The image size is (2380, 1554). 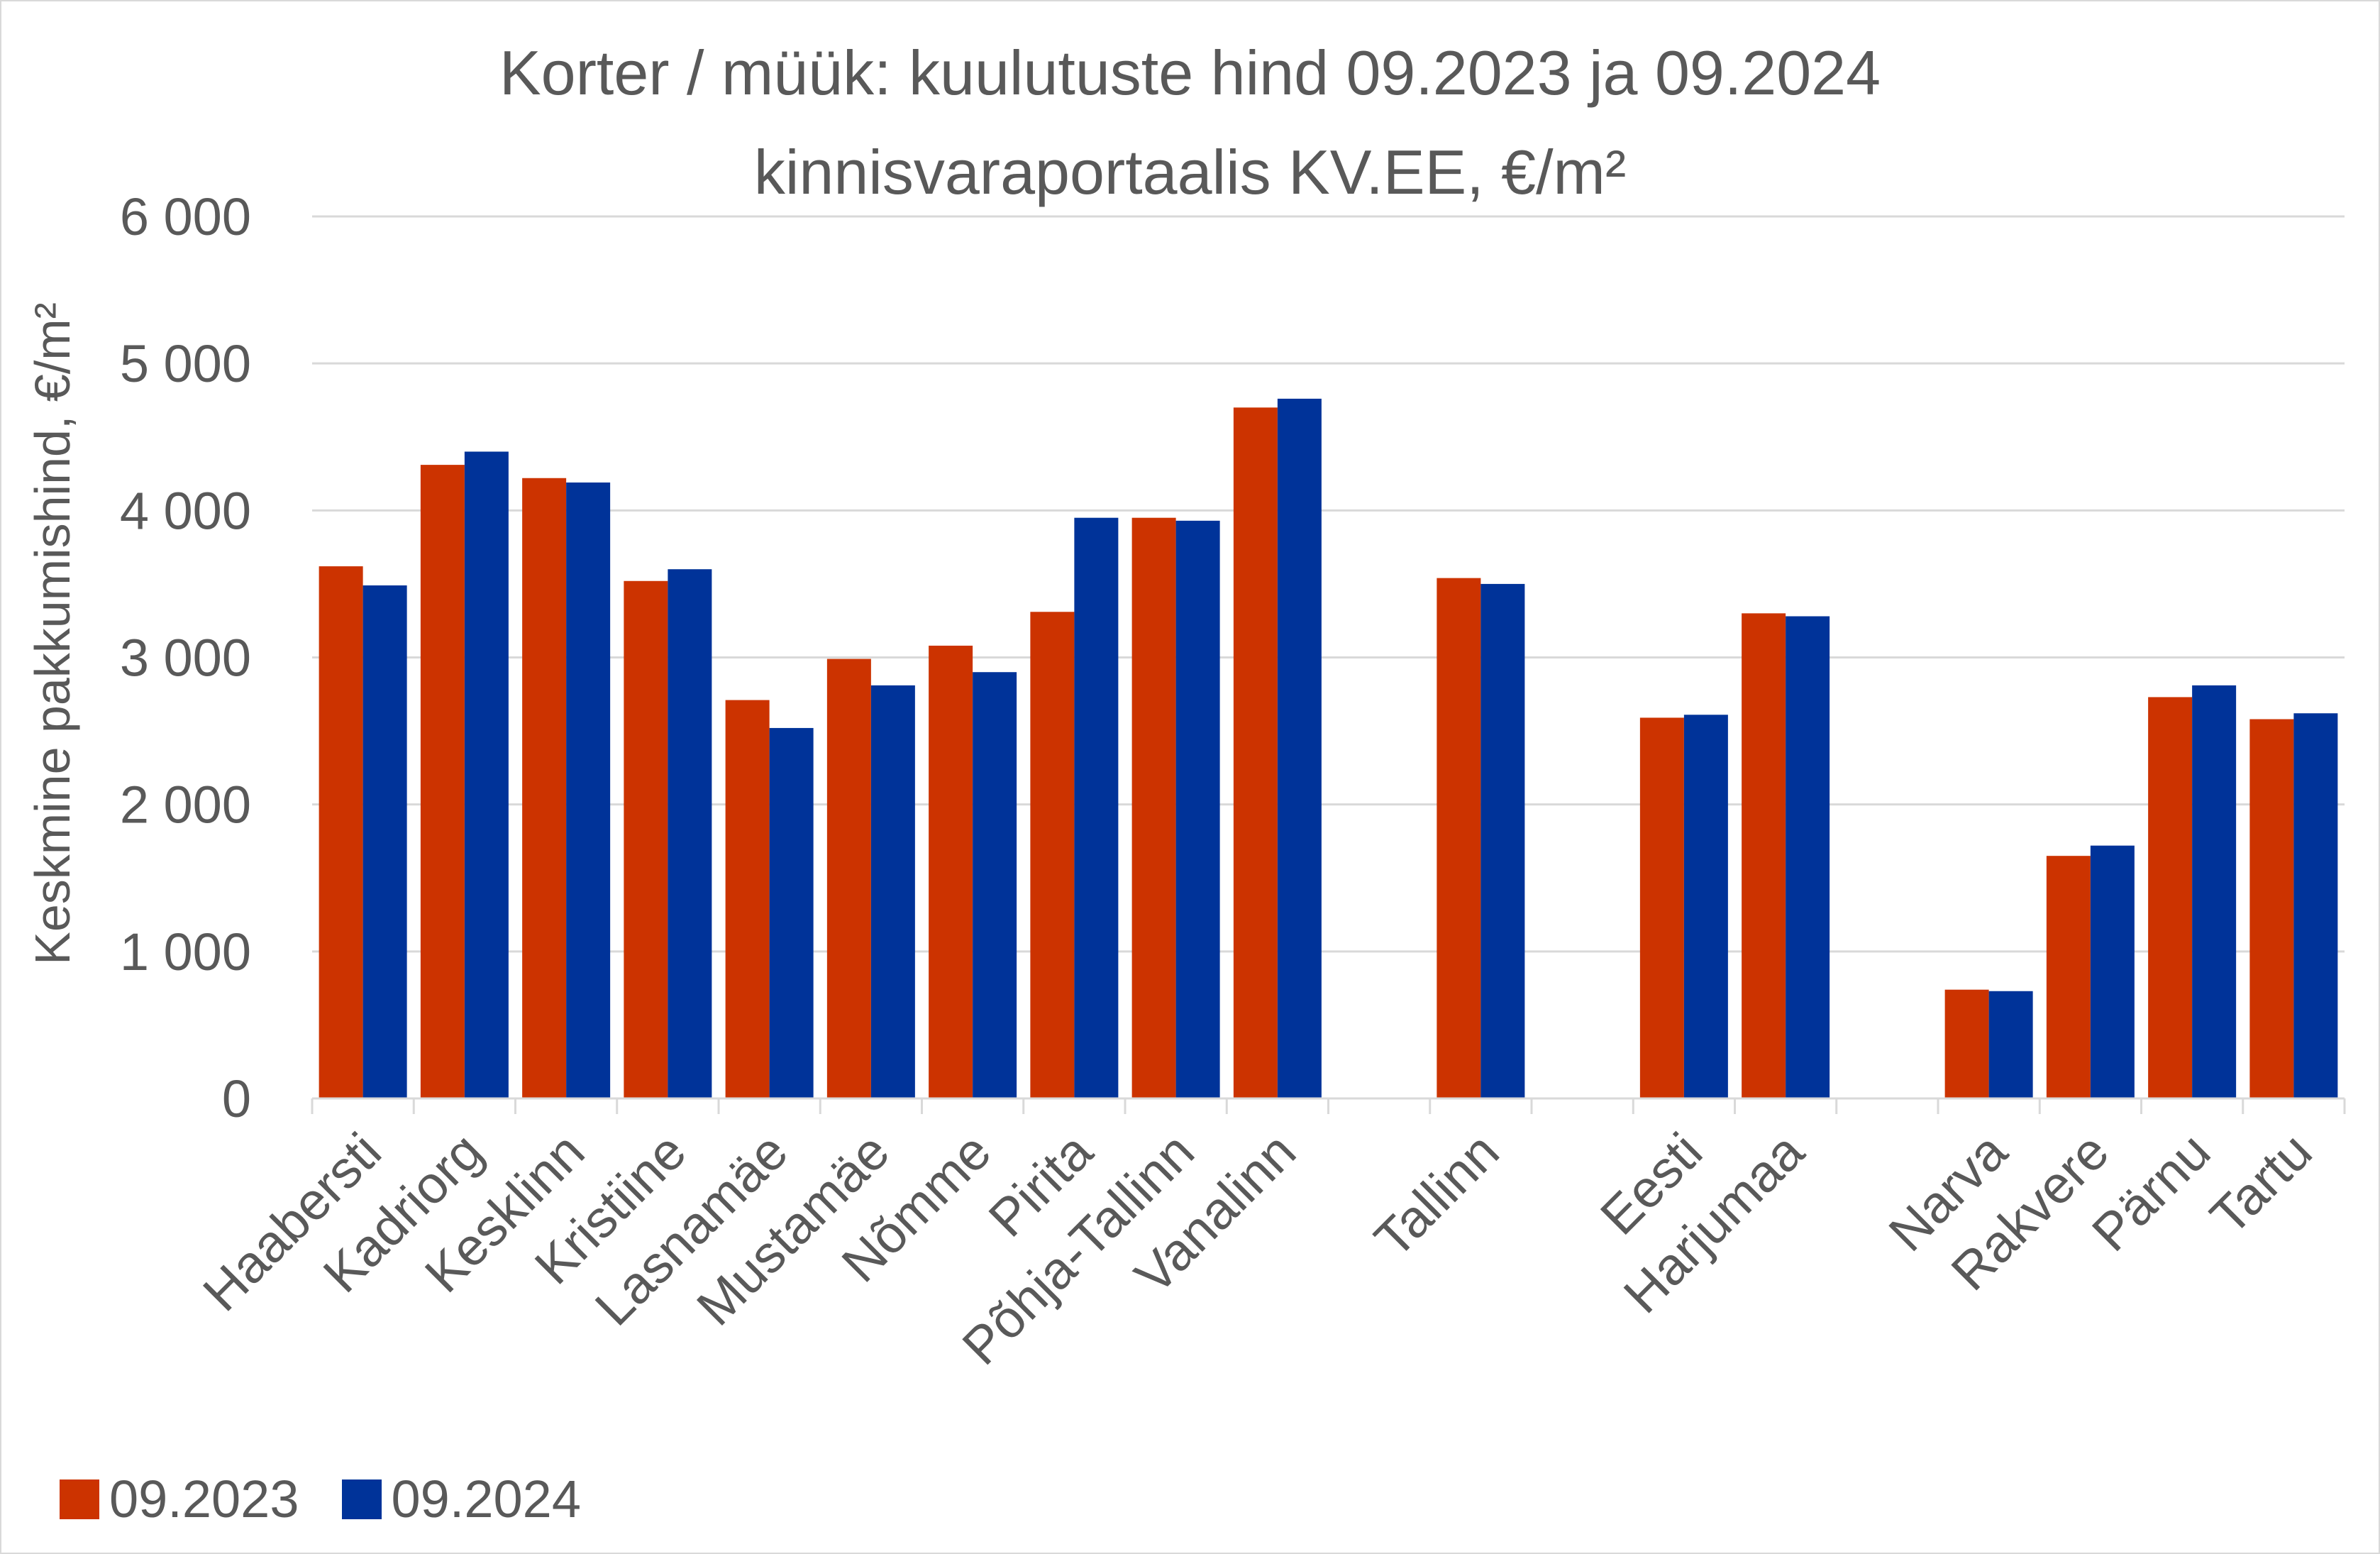 What do you see at coordinates (1097, 807) in the screenshot?
I see `bar-09.2024-Pirita` at bounding box center [1097, 807].